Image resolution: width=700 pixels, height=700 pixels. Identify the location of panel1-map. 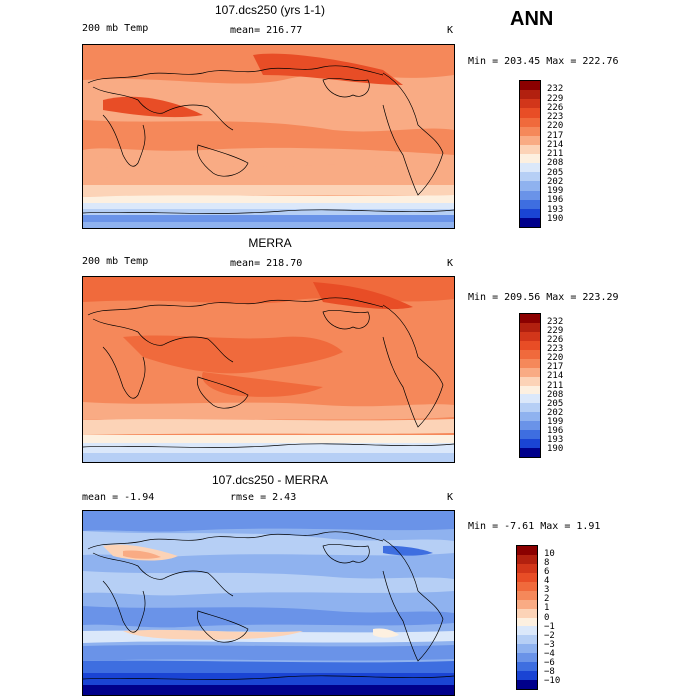
(268, 136).